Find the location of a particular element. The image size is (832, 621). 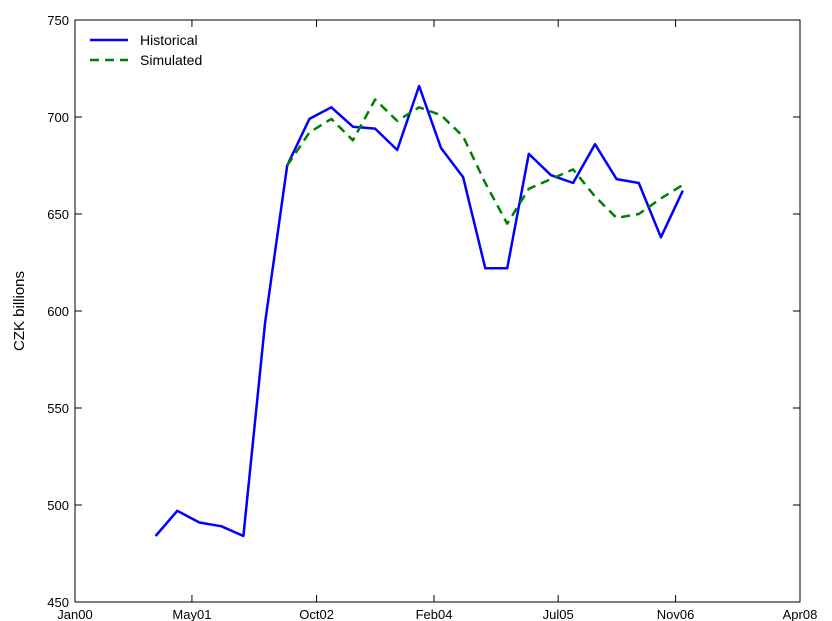

legend-label-historical: Historical is located at coordinates (169, 40).